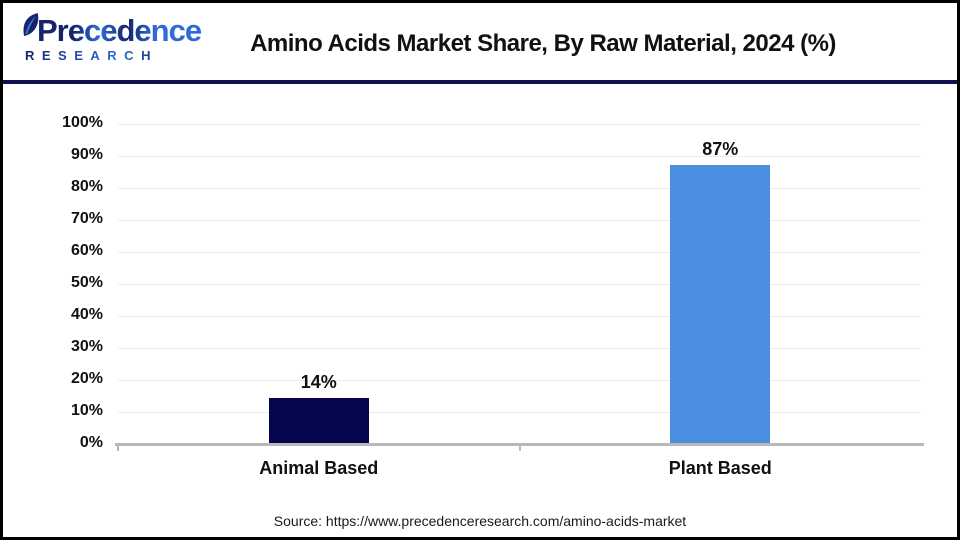 Image resolution: width=960 pixels, height=540 pixels. What do you see at coordinates (720, 304) in the screenshot?
I see `bar-plant-based` at bounding box center [720, 304].